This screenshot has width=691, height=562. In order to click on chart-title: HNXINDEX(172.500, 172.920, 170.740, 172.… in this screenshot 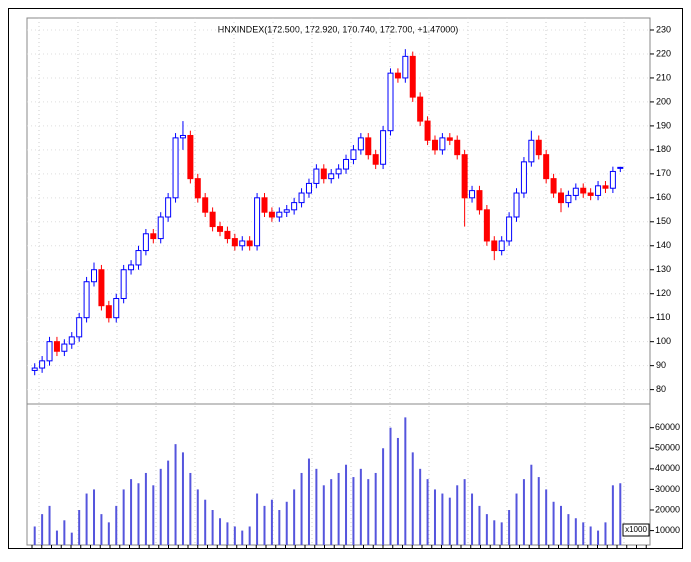, I will do `click(338, 29)`.